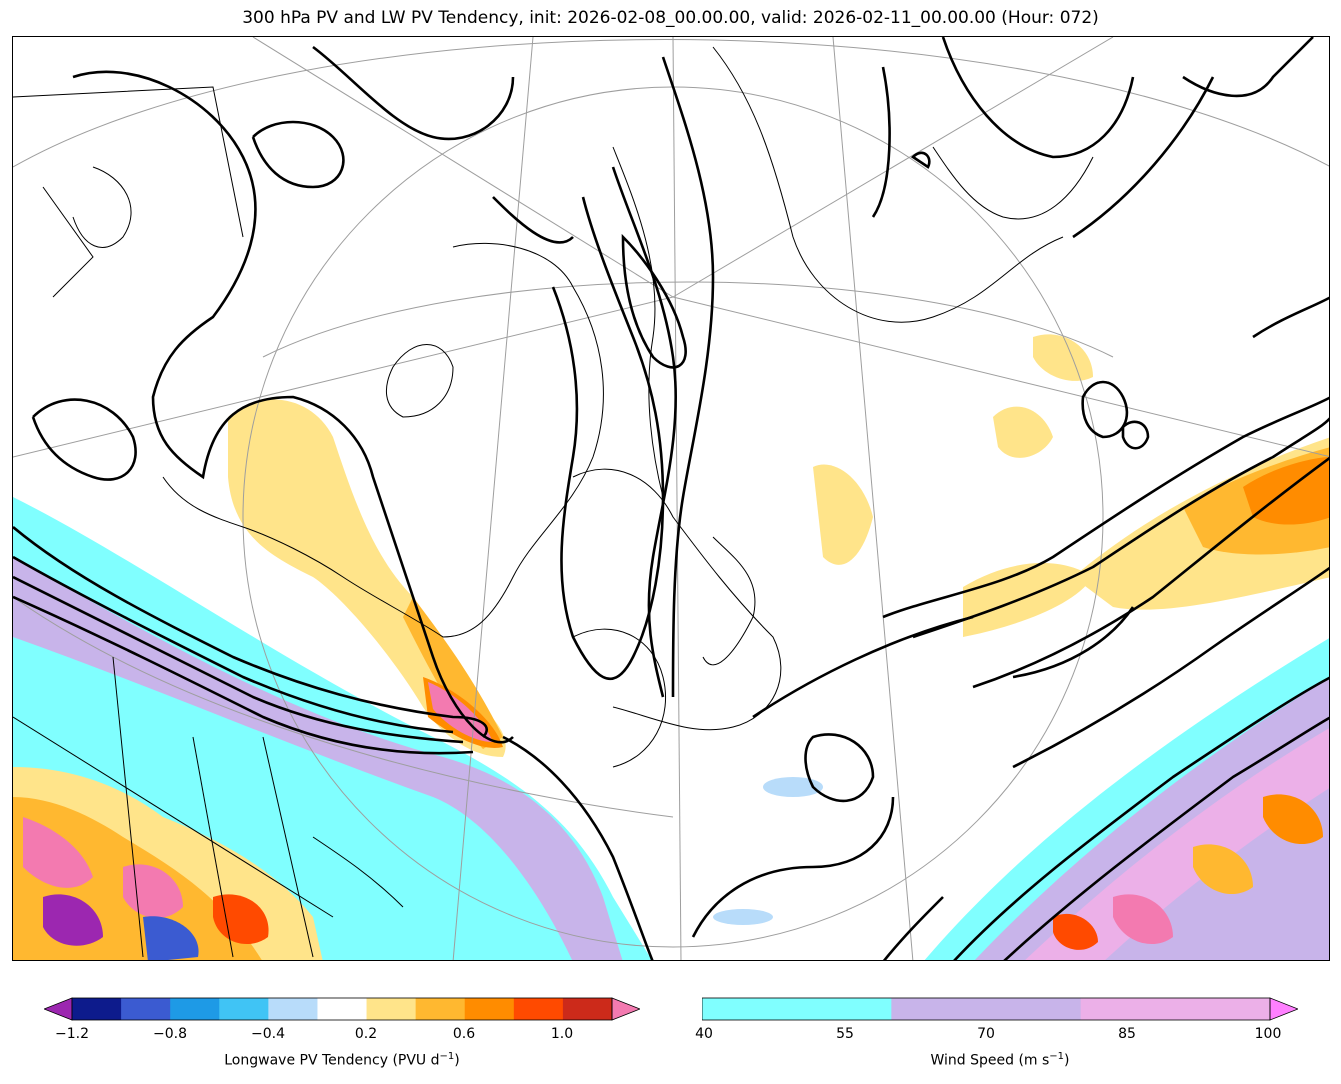  What do you see at coordinates (562, 1034) in the screenshot?
I see `pv-tick-6: 1.0` at bounding box center [562, 1034].